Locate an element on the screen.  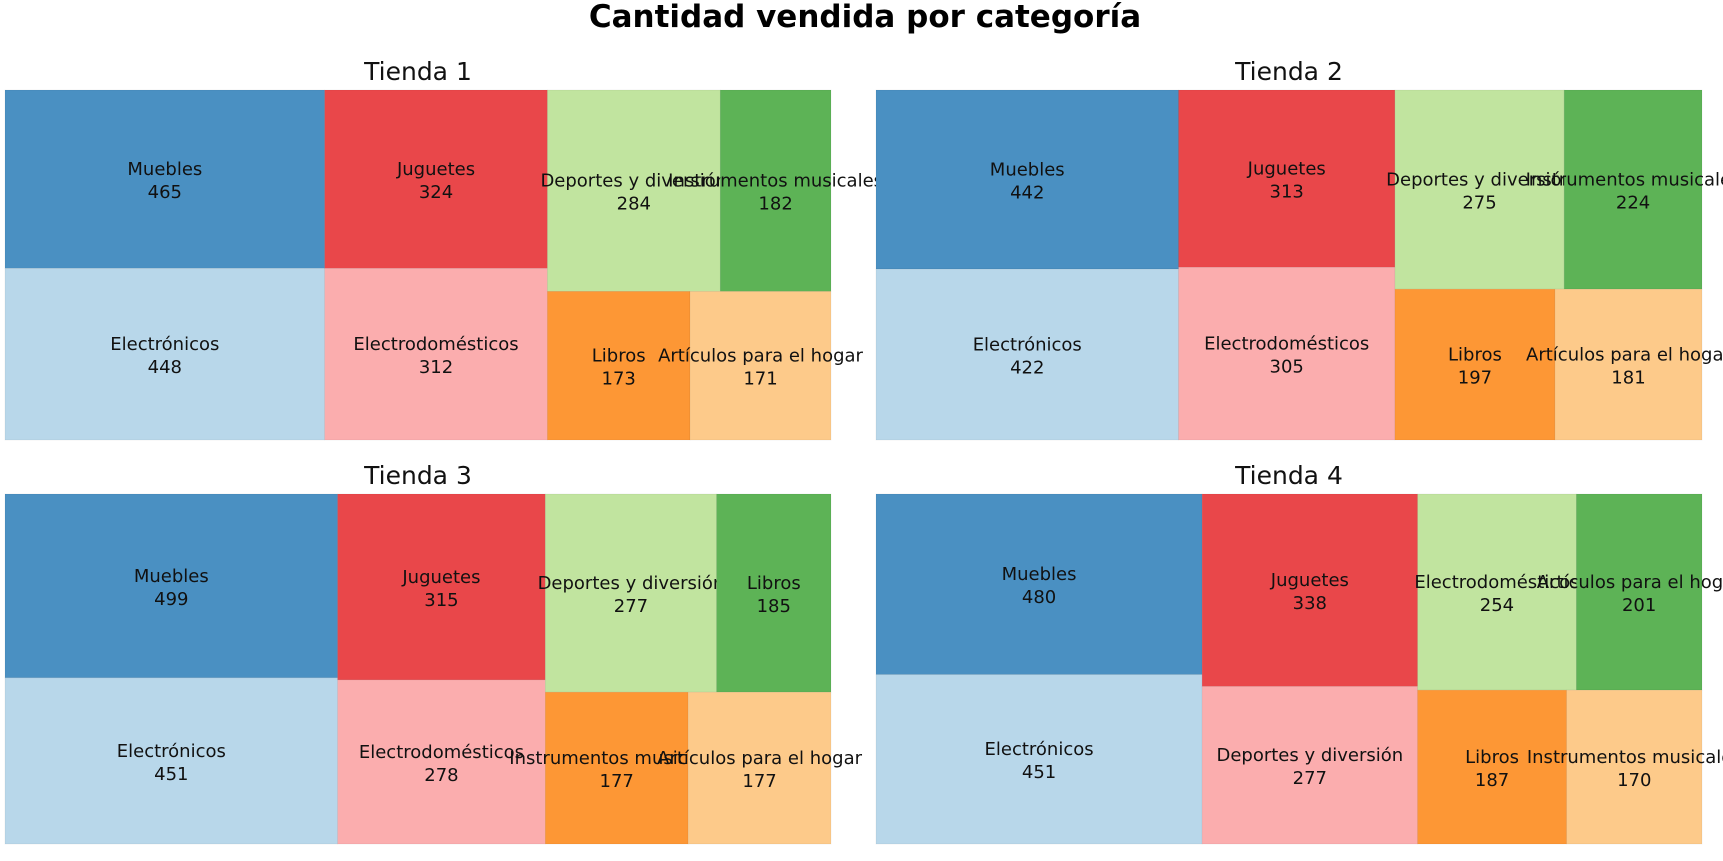
tile-value-label: 275 is located at coordinates (1479, 203).